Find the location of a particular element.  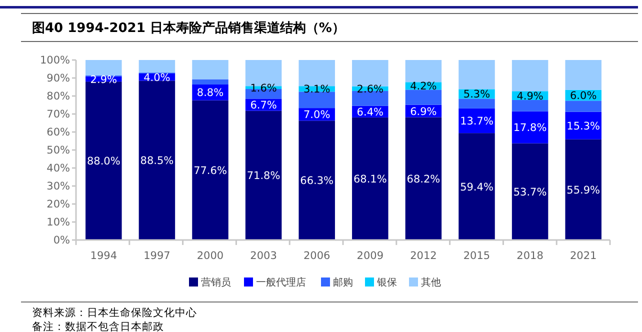

y-tick-label: 0% is located at coordinates (61, 240).